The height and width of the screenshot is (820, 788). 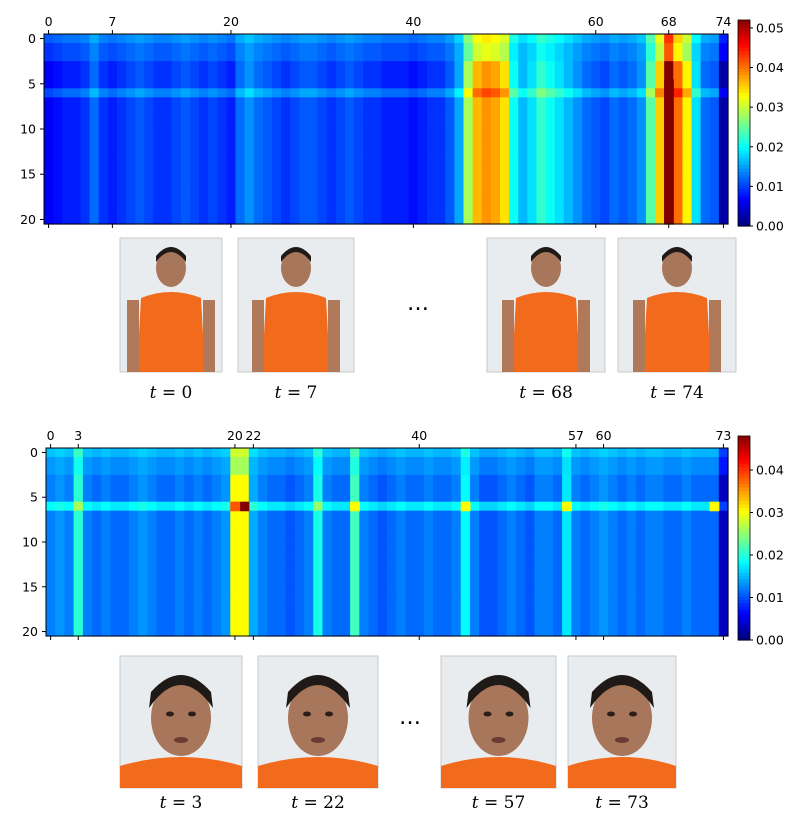 I want to click on y-tick-label: 20, so click(x=30, y=631).